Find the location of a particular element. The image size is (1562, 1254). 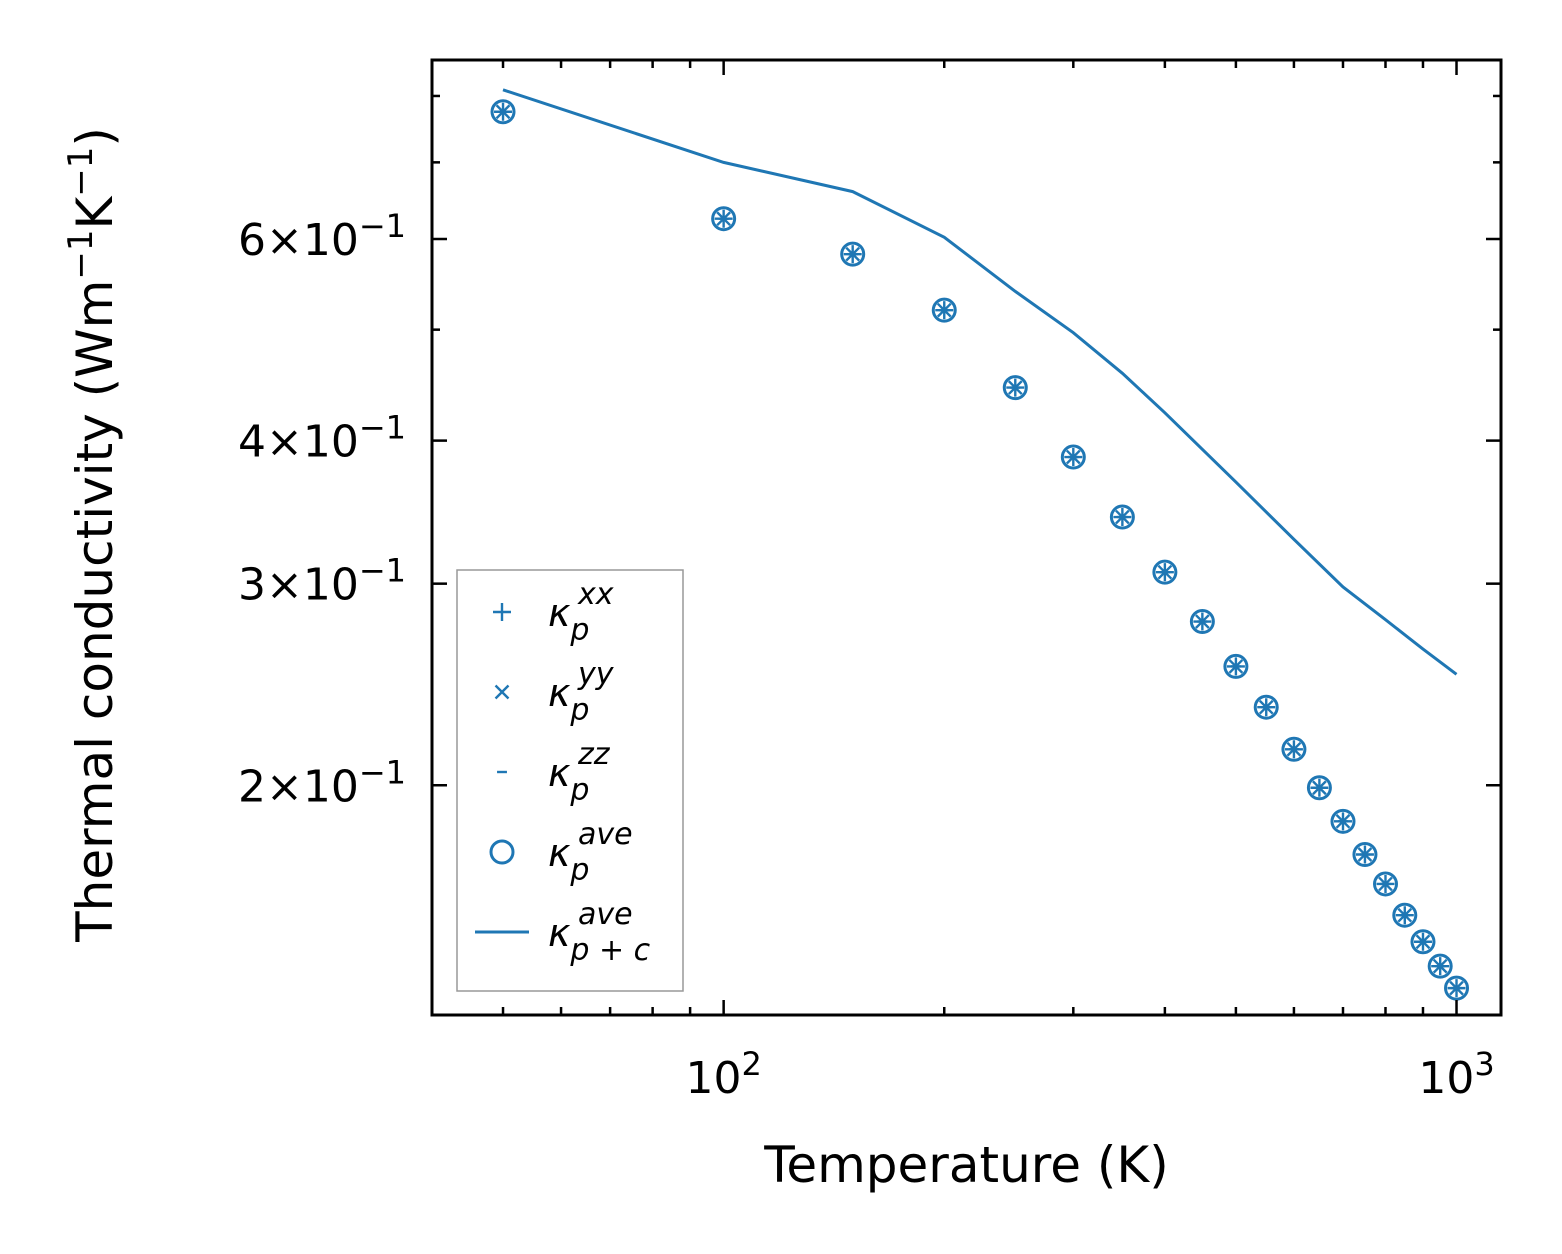

legend-marker-x is located at coordinates (502, 692).